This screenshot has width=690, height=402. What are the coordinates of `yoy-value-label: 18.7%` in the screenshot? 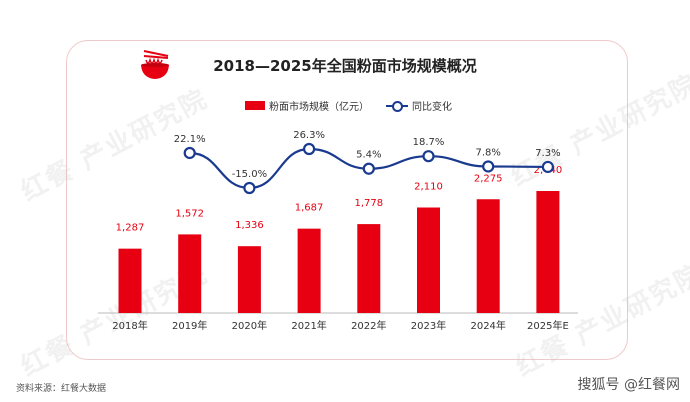 It's located at (429, 142).